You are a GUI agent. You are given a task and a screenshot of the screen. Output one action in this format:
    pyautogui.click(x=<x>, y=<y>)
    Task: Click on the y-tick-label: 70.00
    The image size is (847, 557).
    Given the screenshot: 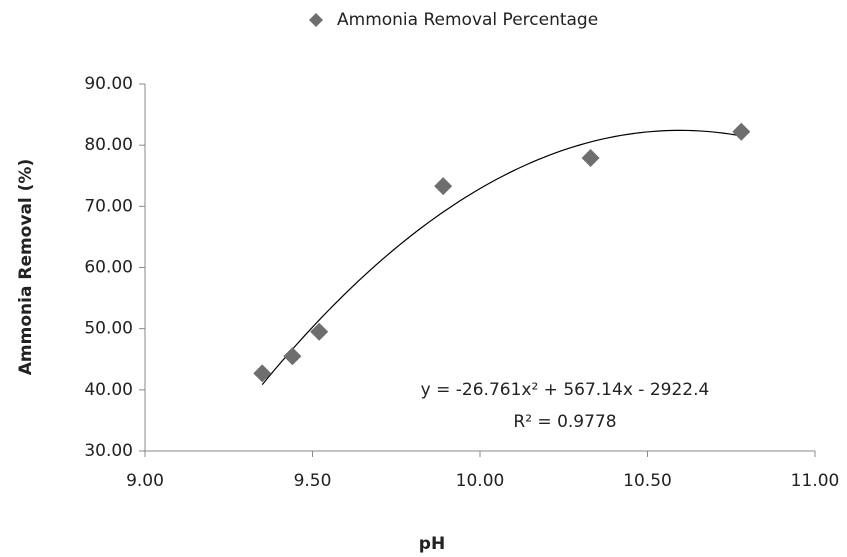 What is the action you would take?
    pyautogui.click(x=108, y=206)
    